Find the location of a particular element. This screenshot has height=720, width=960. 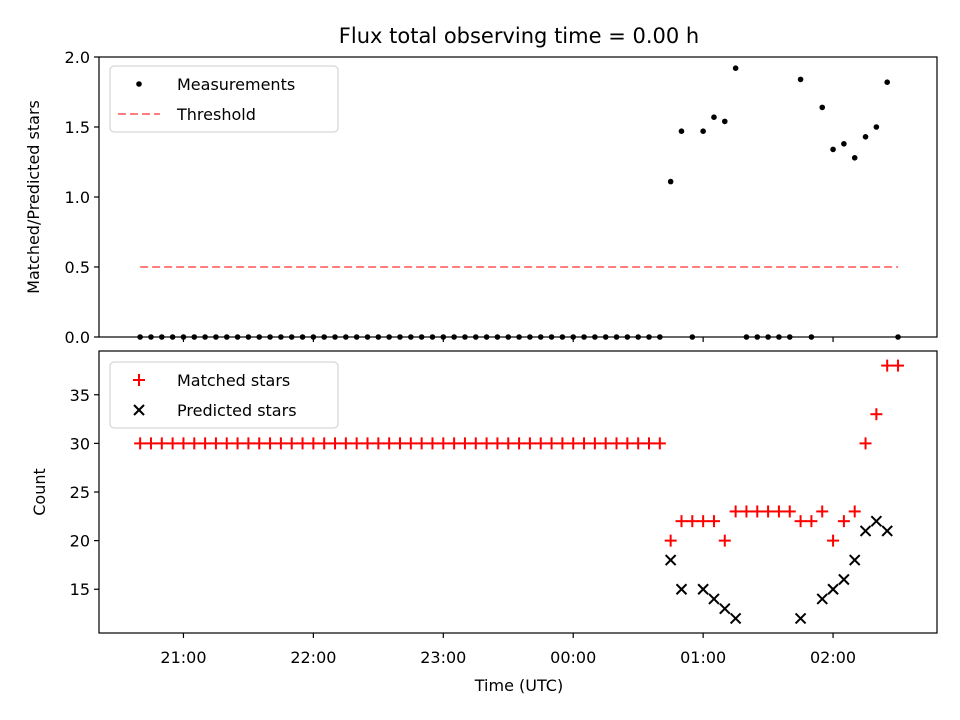

top-y-ticks: 0.0 0.5 1.0 1.5 2.0 is located at coordinates (82, 197).